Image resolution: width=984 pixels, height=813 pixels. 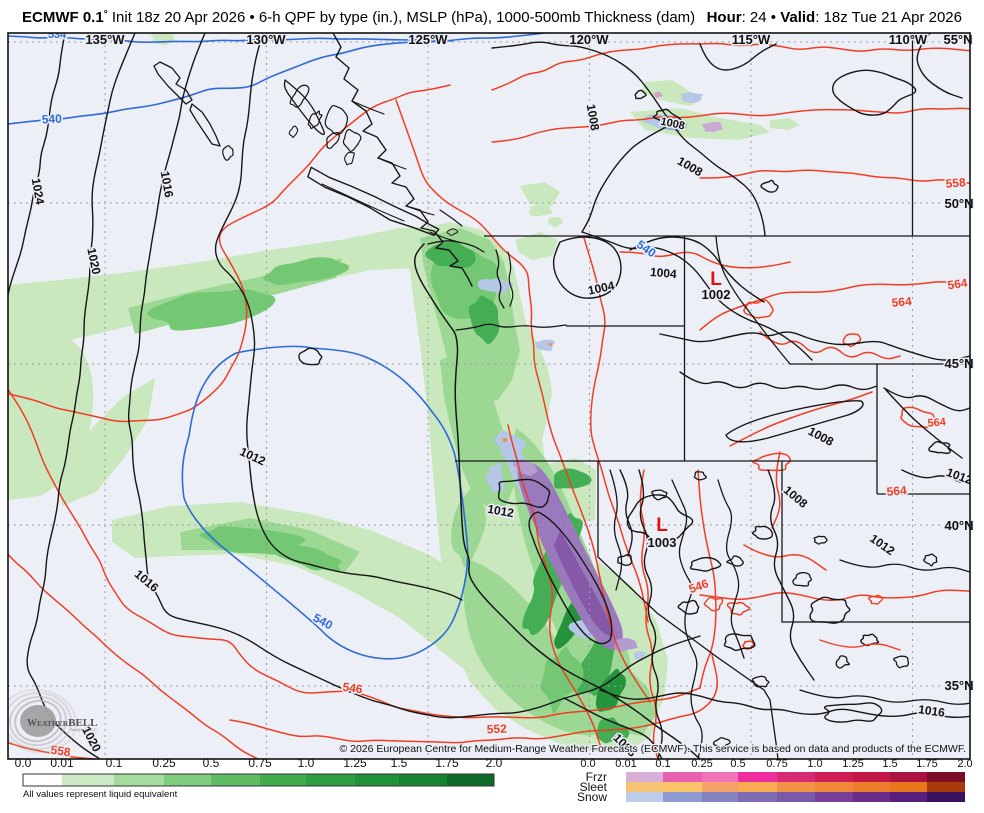 I want to click on svg-text: 1002, so click(x=716, y=294).